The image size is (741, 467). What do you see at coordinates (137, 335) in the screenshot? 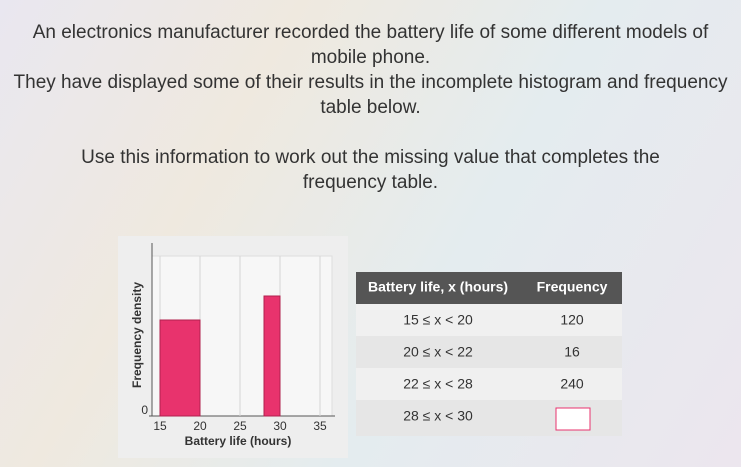
I see `y-axis-label: Frequency density` at bounding box center [137, 335].